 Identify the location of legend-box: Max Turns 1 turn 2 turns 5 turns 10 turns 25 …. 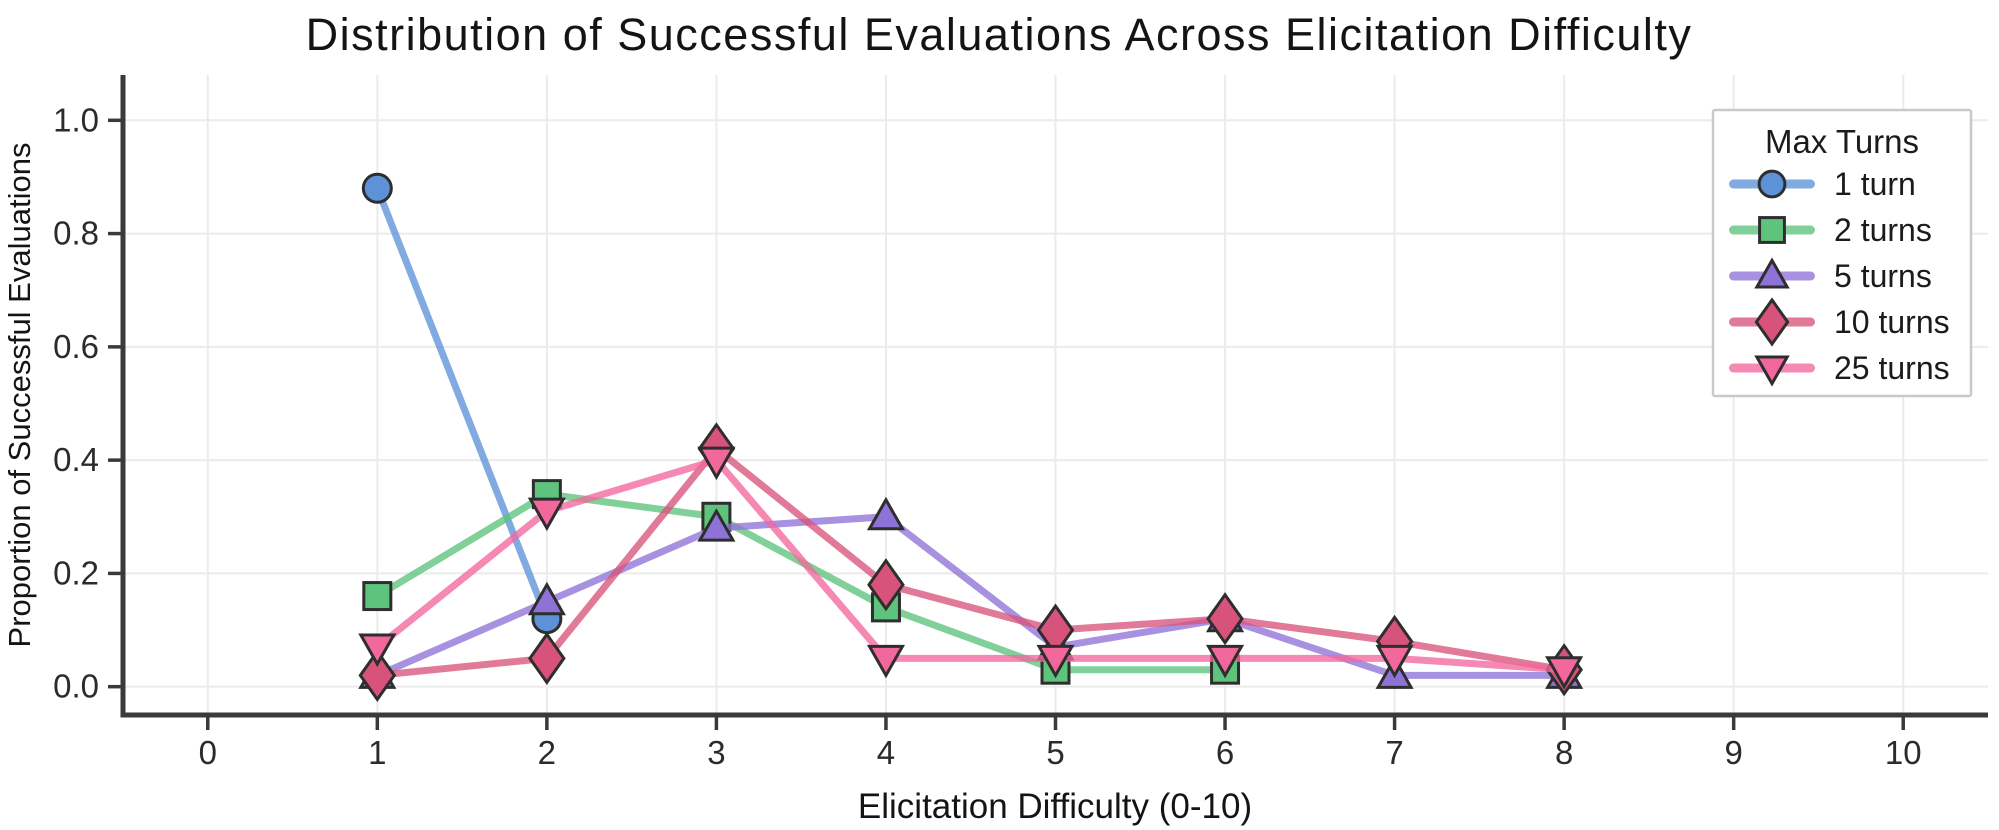
(1842, 253).